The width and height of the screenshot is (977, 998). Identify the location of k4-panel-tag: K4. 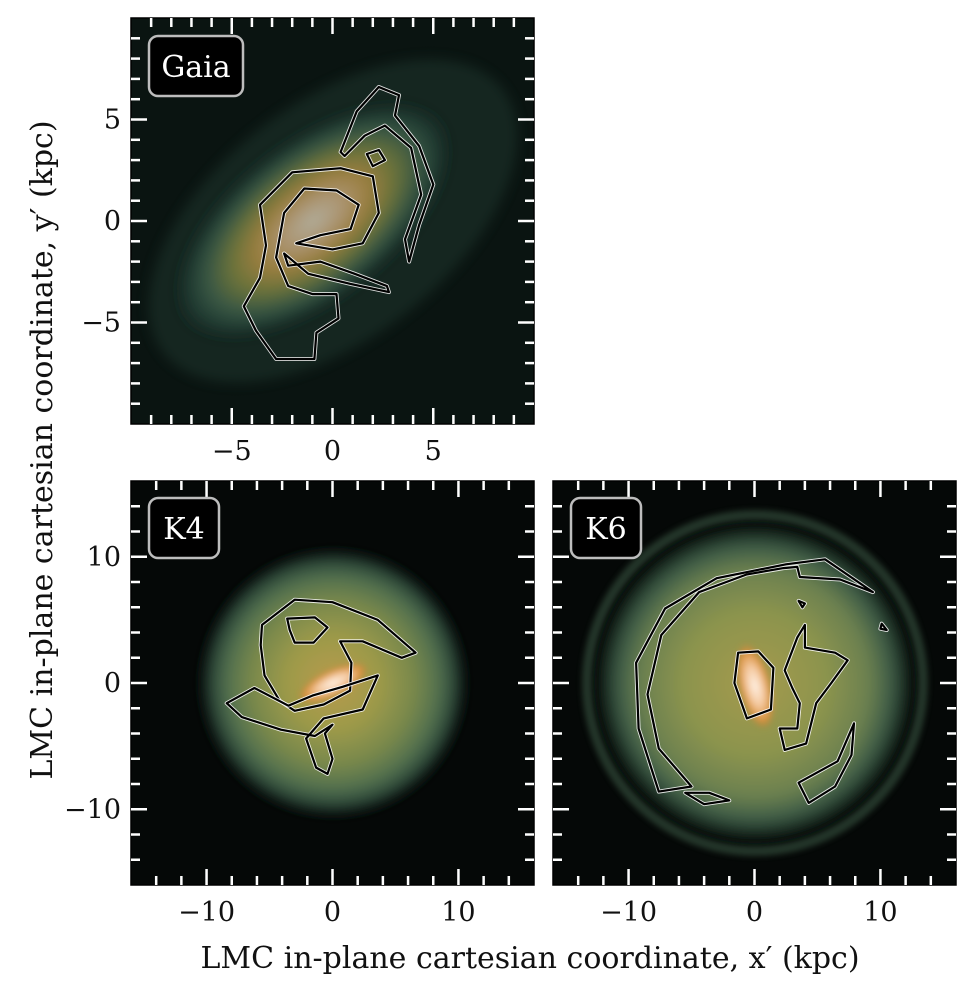
(184, 528).